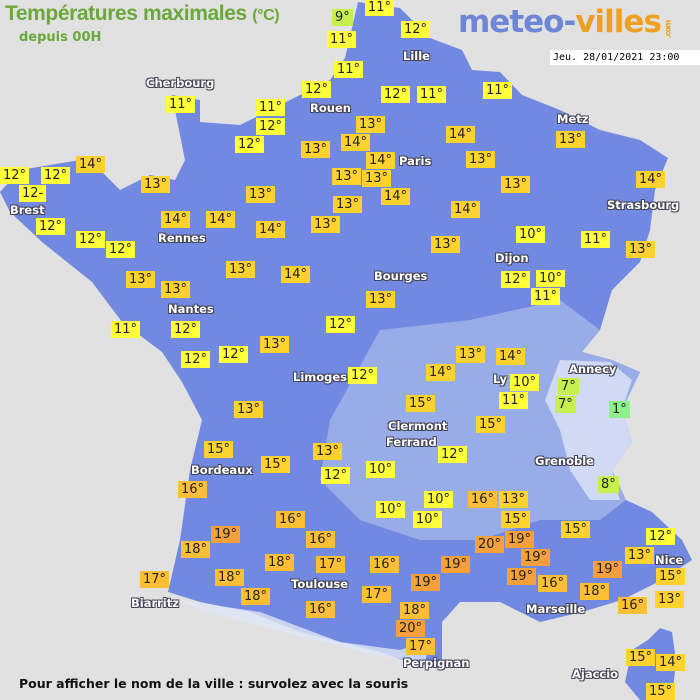 The height and width of the screenshot is (700, 700). Describe the element at coordinates (342, 17) in the screenshot. I see `temperature-badge: 9°` at that location.